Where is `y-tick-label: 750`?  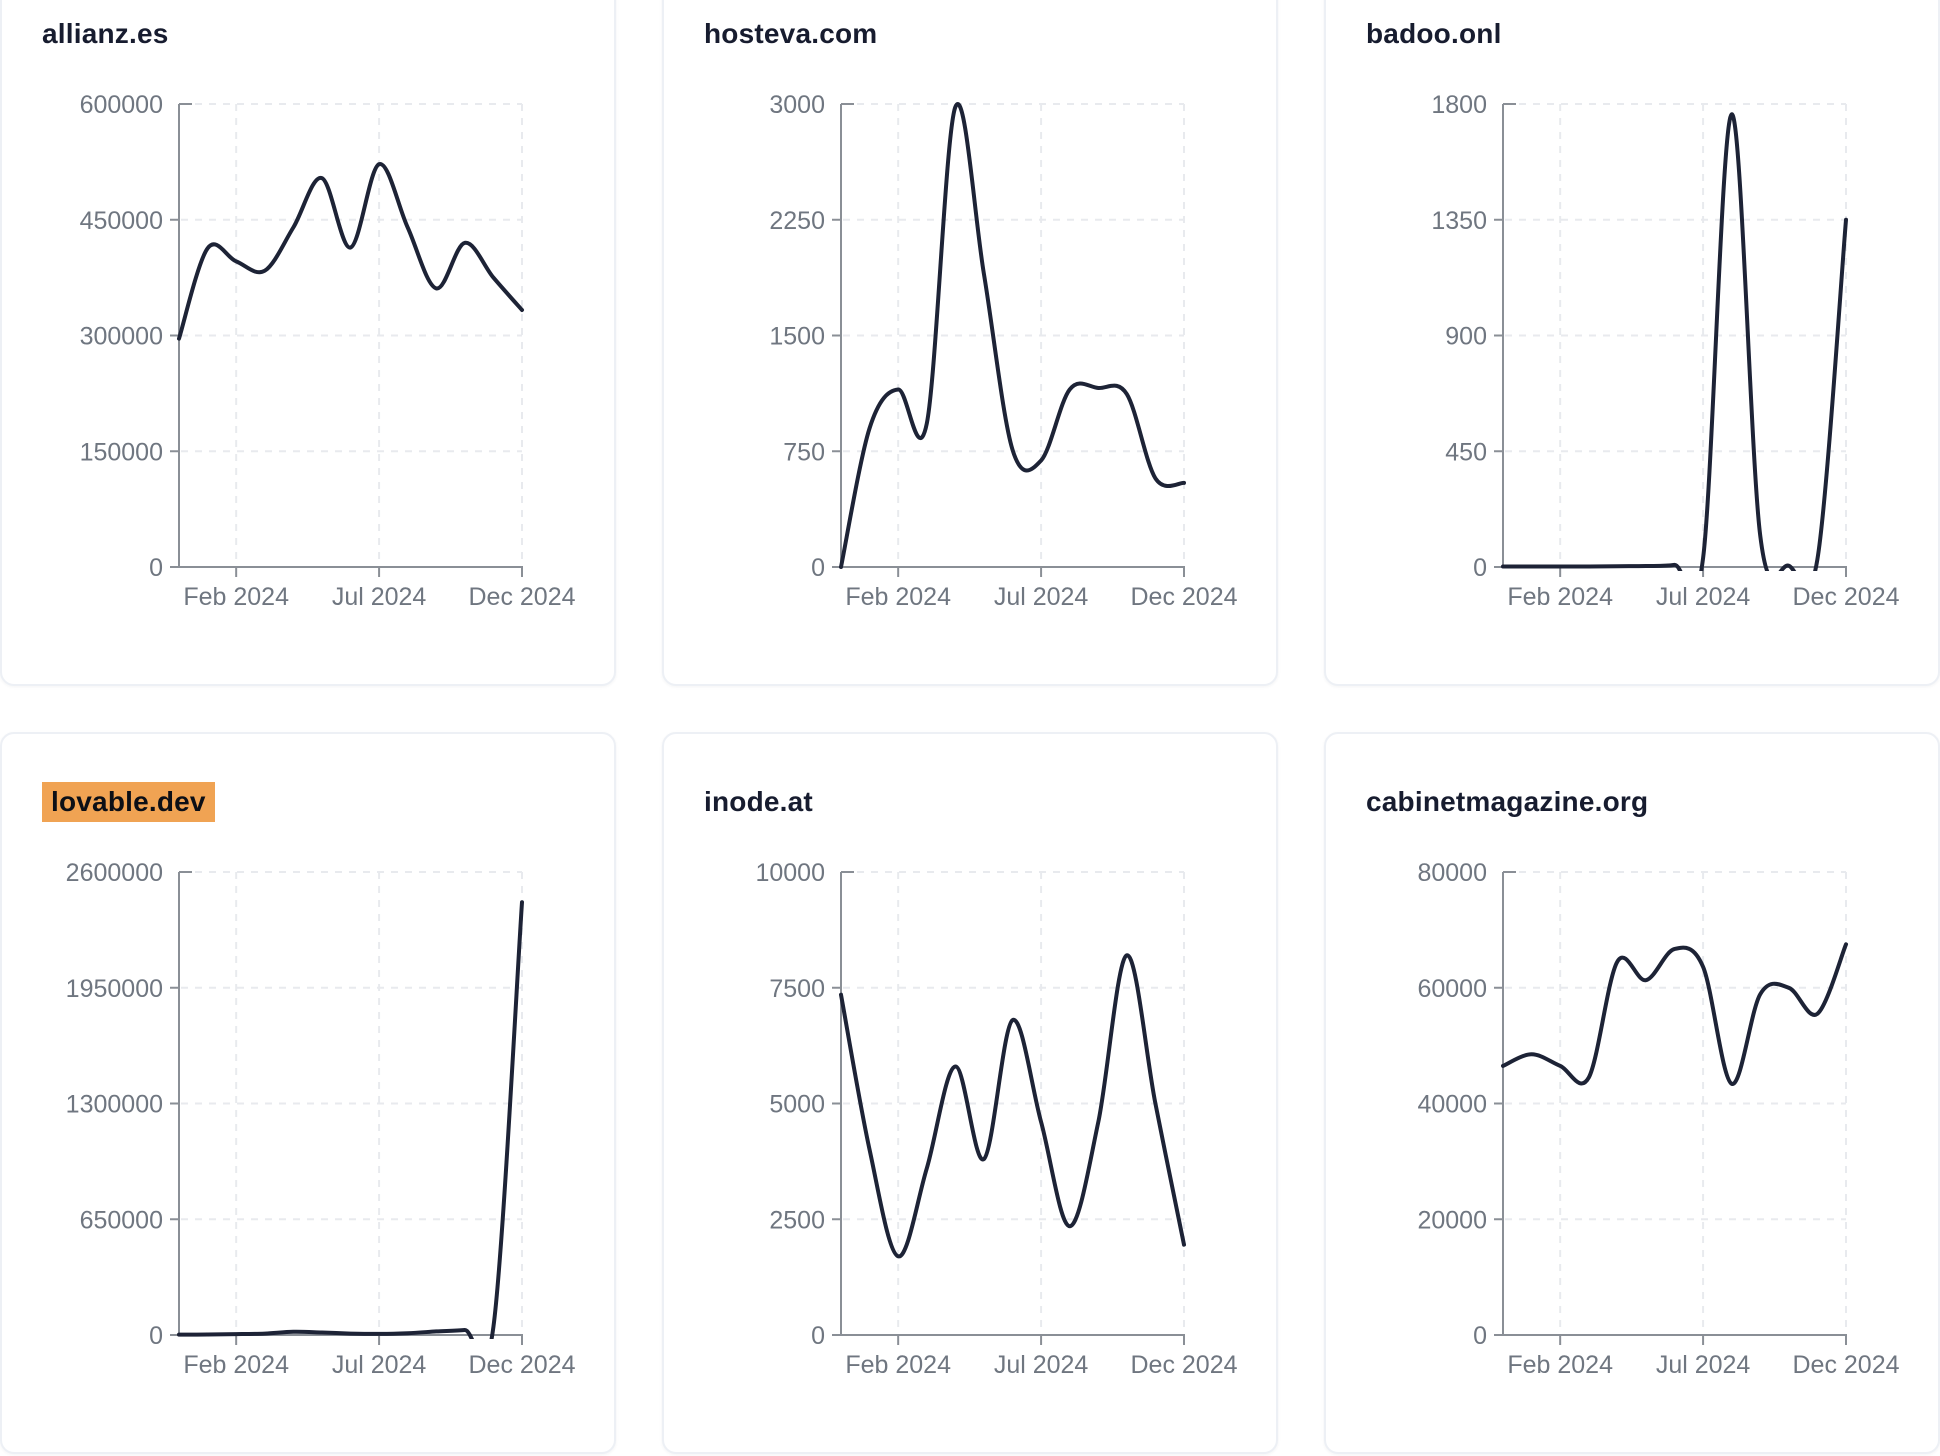
y-tick-label: 750 is located at coordinates (804, 452).